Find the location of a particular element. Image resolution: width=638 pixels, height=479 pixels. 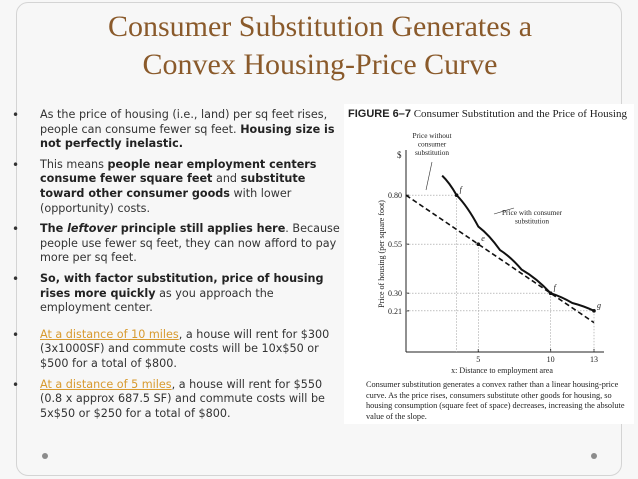

x-tick-label: 5 is located at coordinates (478, 359).